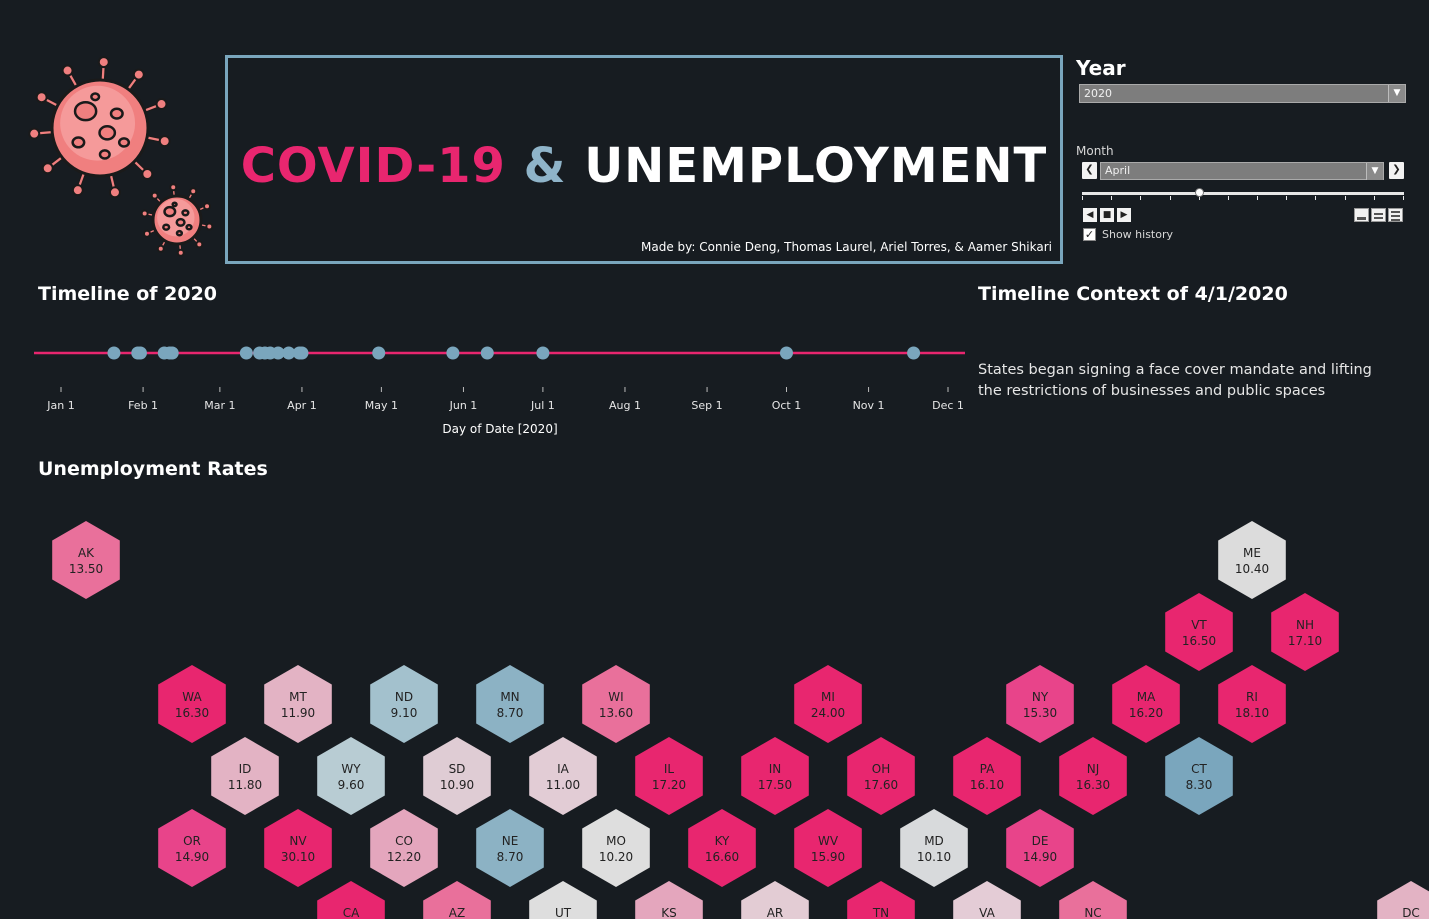 Image resolution: width=1429 pixels, height=919 pixels. Describe the element at coordinates (1395, 215) in the screenshot. I see `speed-fast-icon` at that location.